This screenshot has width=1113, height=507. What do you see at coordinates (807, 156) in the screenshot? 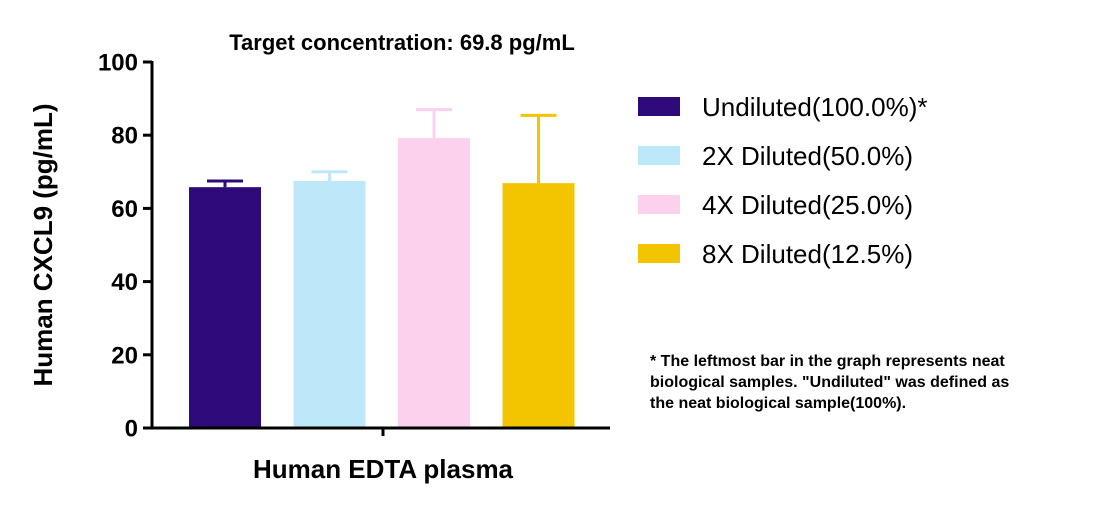
I see `legend-label-2: 2X Diluted(50.0%)` at bounding box center [807, 156].